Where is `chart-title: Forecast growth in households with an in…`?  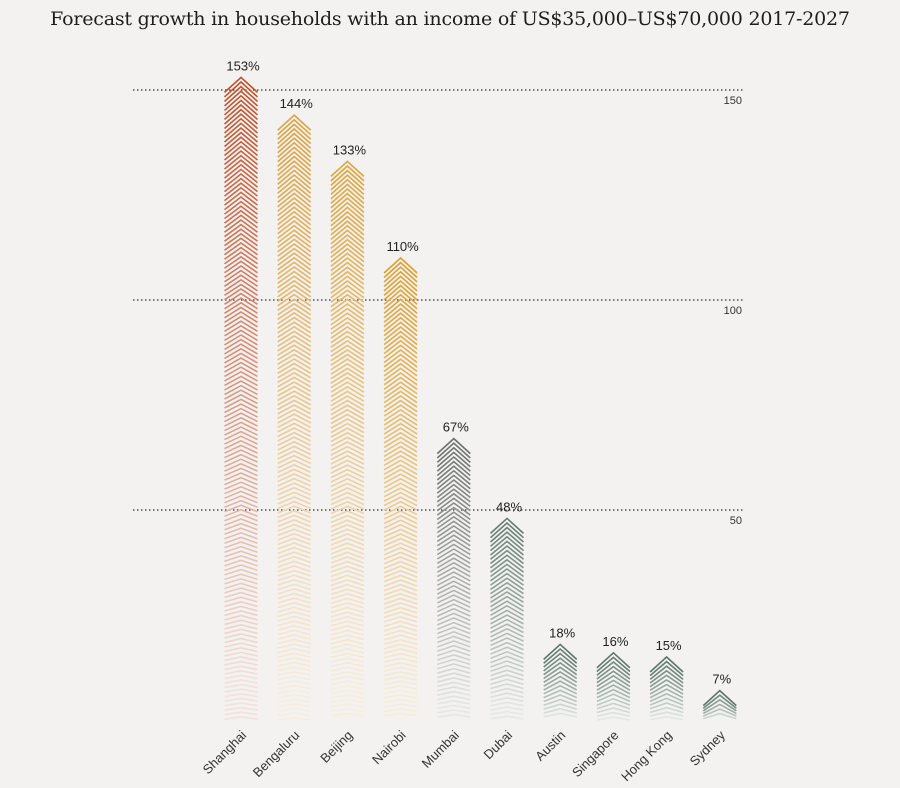 chart-title: Forecast growth in households with an in… is located at coordinates (450, 19).